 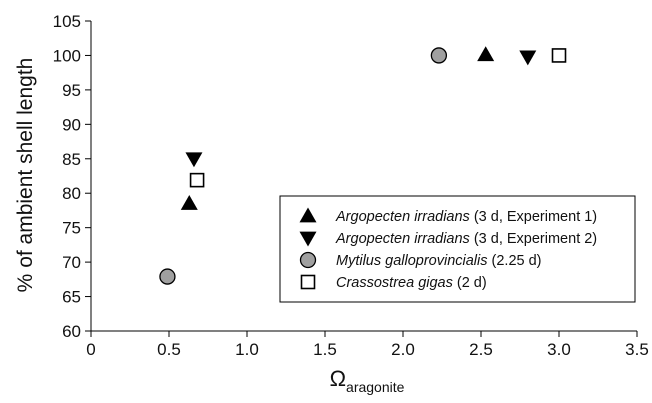 I want to click on x-axis-symbol: Ω, so click(x=338, y=378).